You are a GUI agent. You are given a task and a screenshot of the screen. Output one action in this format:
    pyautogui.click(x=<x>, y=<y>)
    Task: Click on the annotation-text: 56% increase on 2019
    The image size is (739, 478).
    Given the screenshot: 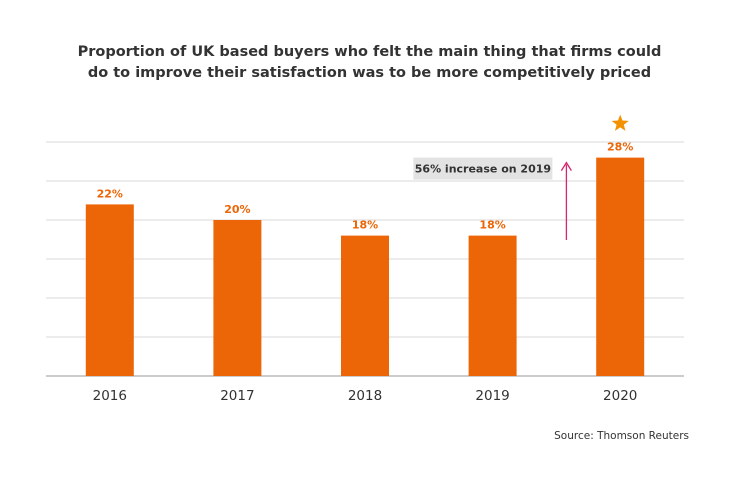 What is the action you would take?
    pyautogui.click(x=483, y=169)
    